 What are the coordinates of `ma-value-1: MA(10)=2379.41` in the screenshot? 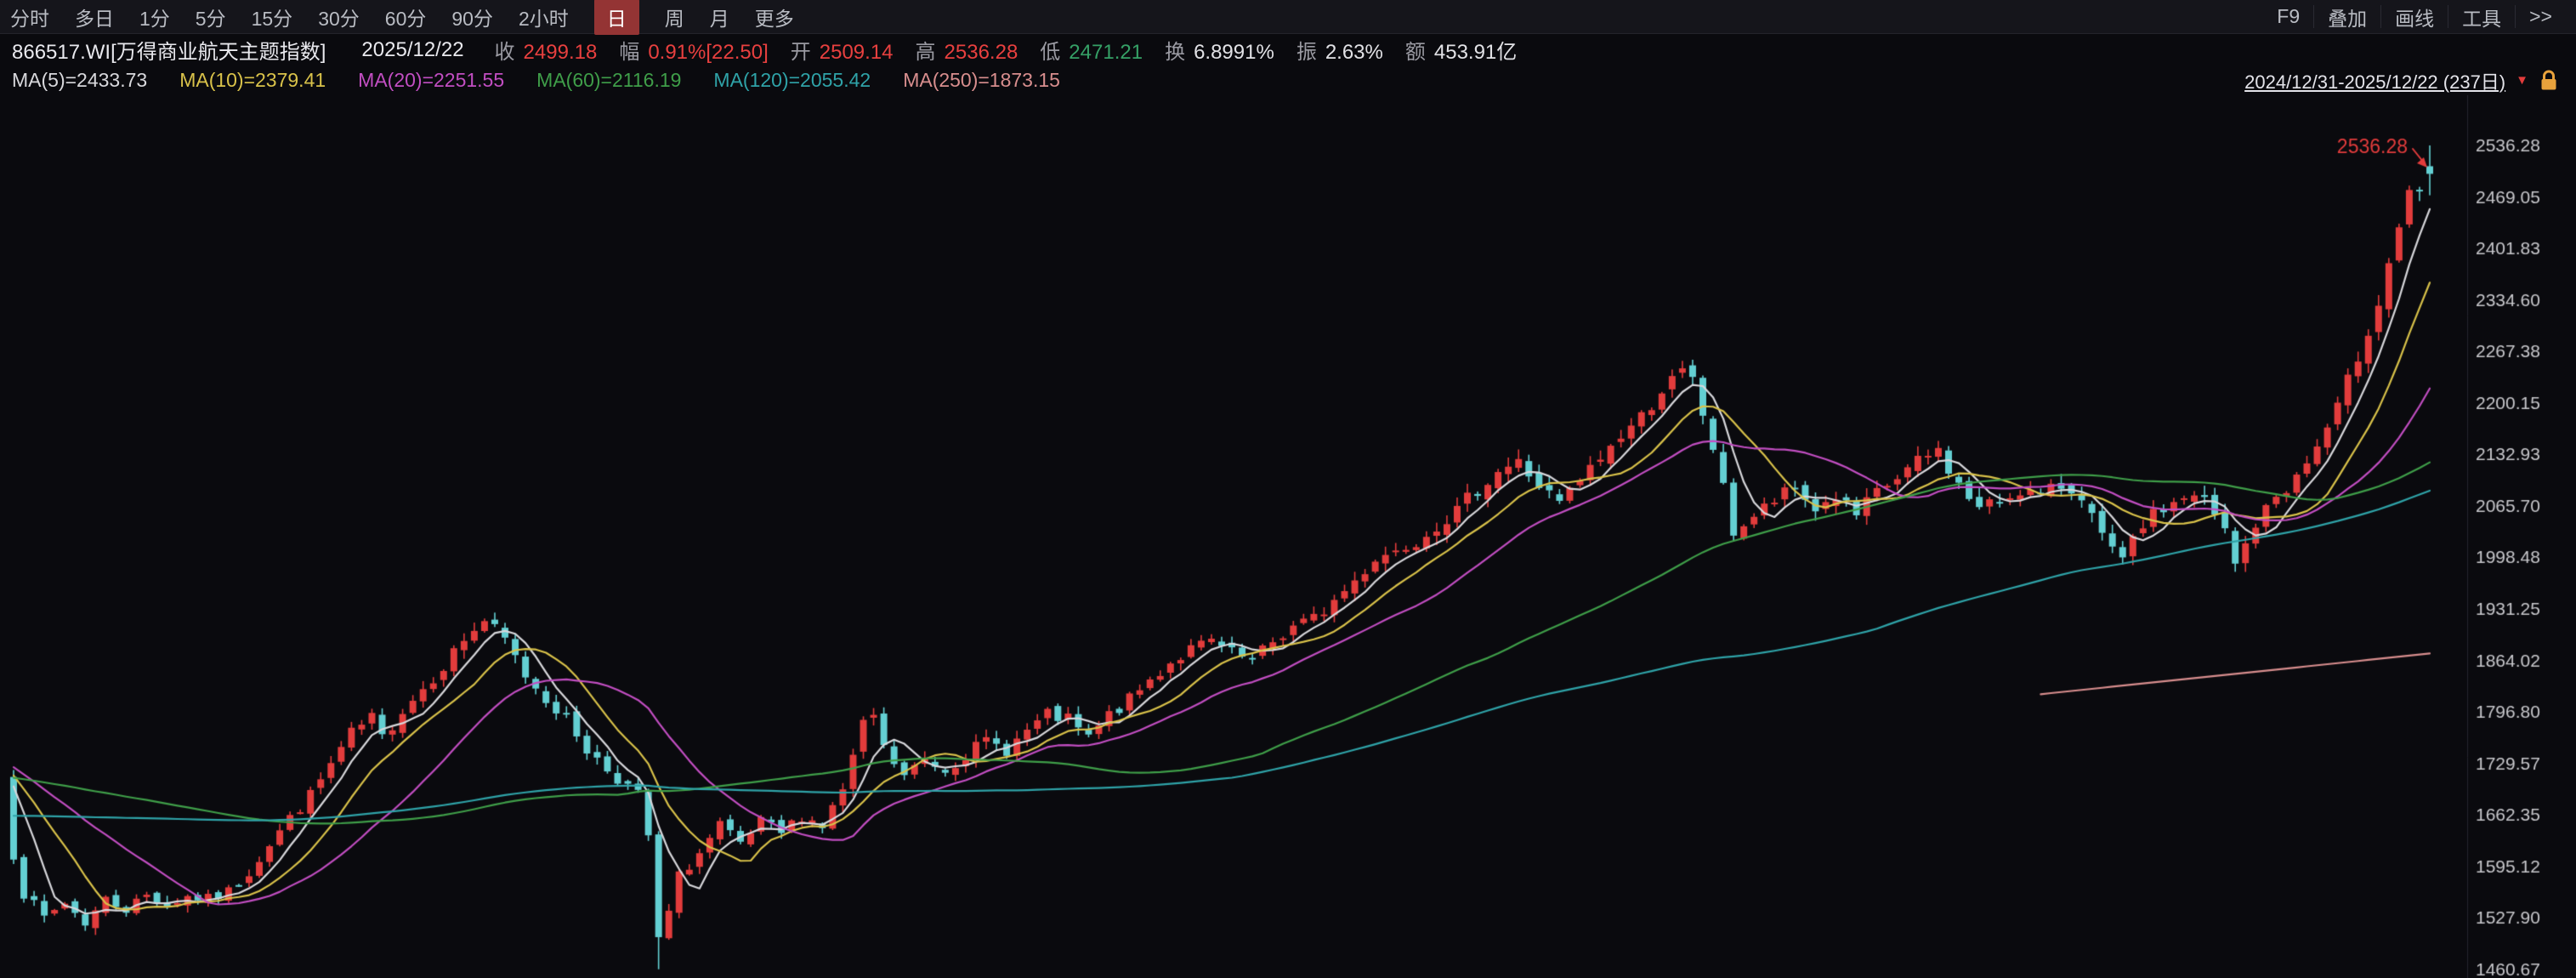 It's located at (253, 80).